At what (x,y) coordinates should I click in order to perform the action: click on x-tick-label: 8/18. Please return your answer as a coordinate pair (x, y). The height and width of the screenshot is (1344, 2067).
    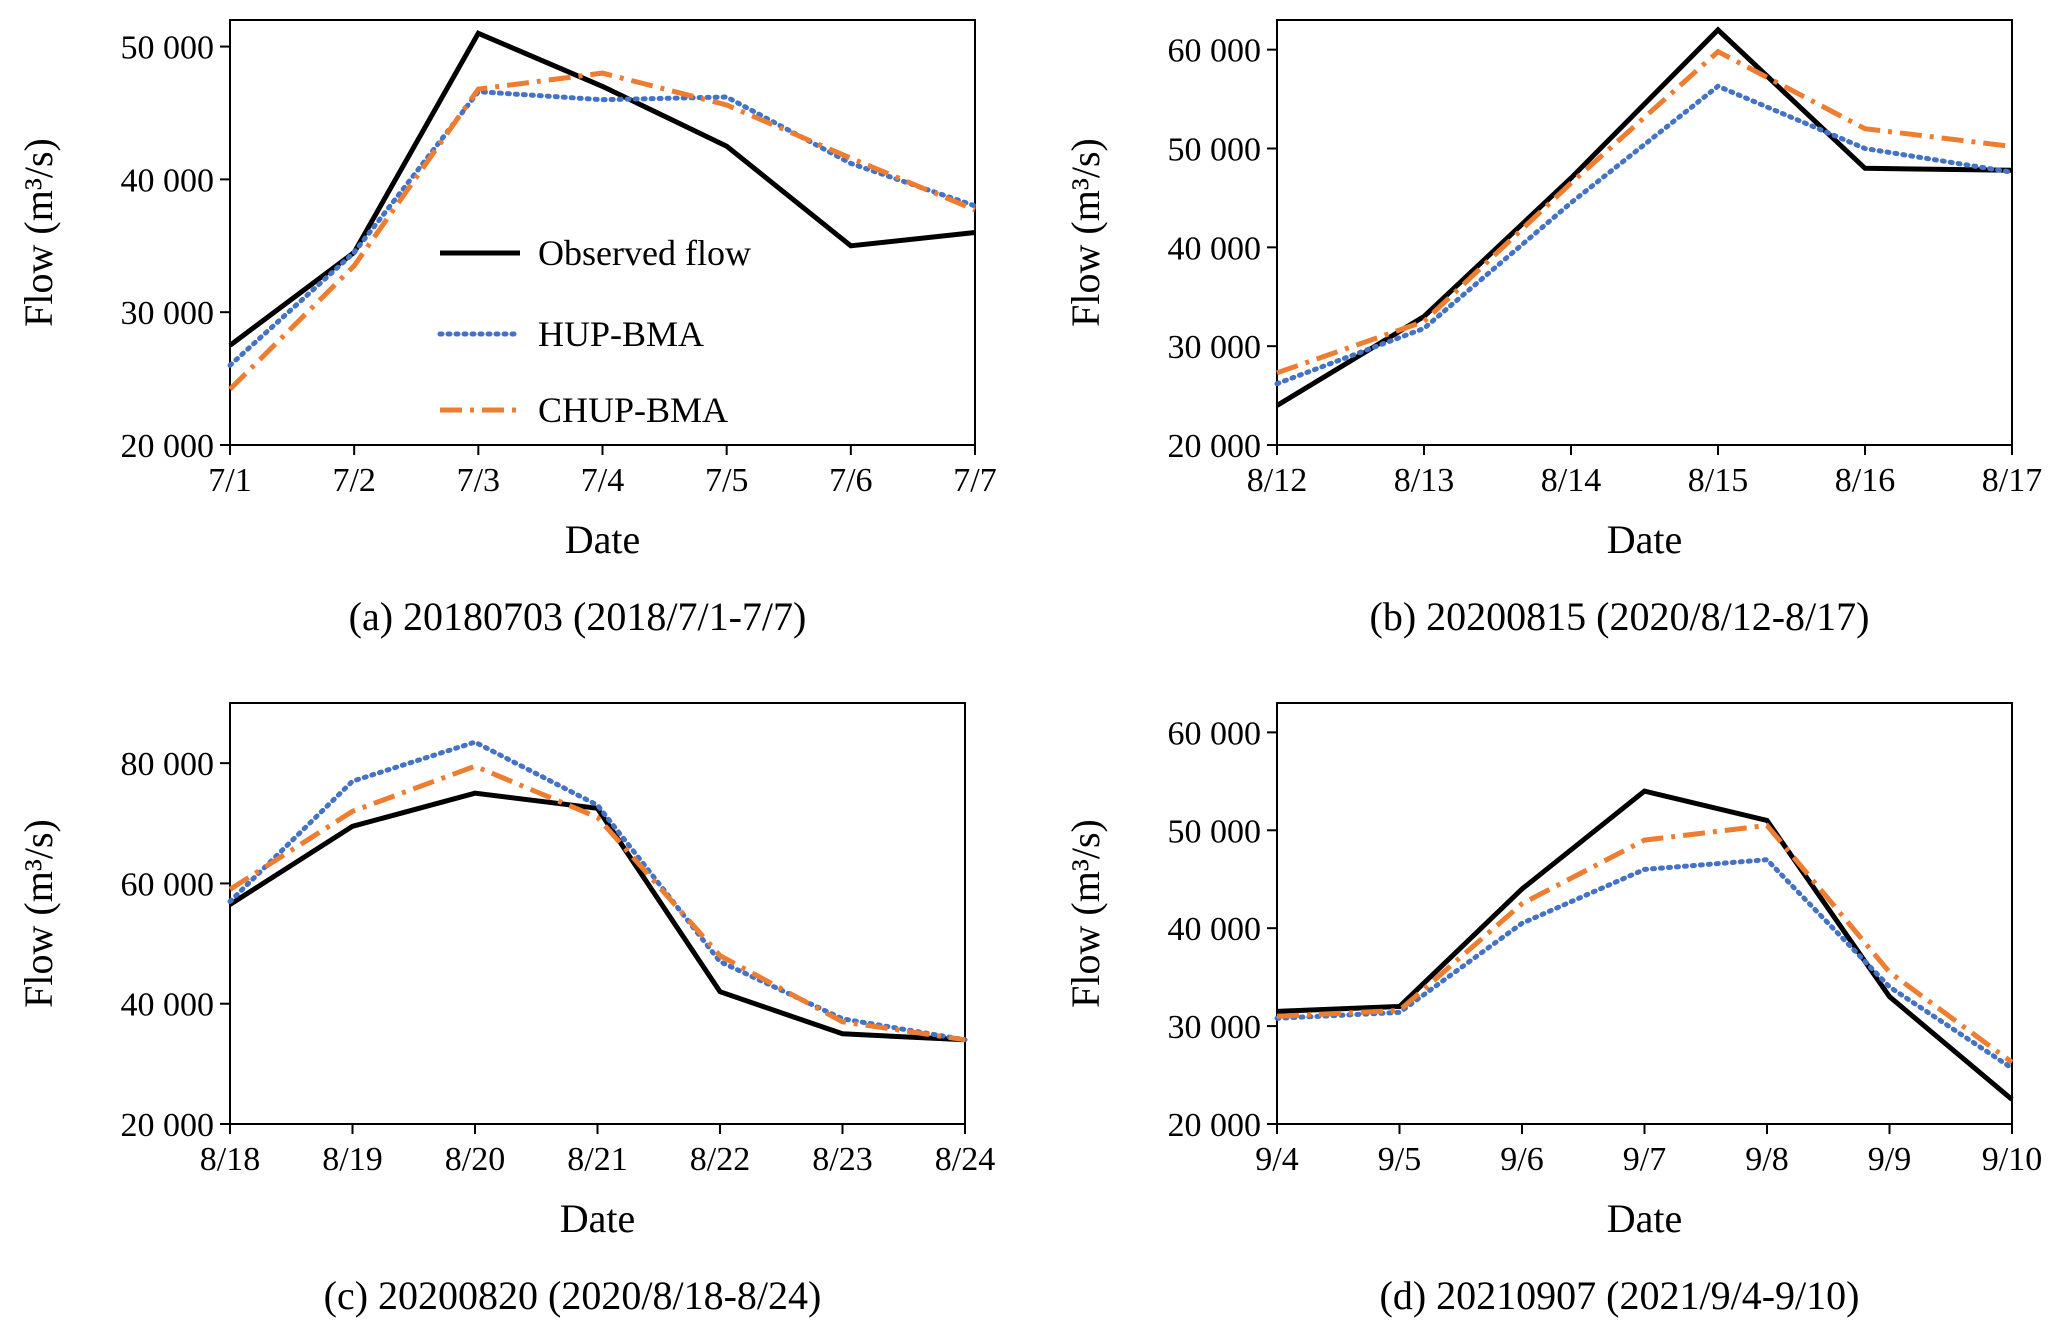
    Looking at the image, I should click on (230, 1159).